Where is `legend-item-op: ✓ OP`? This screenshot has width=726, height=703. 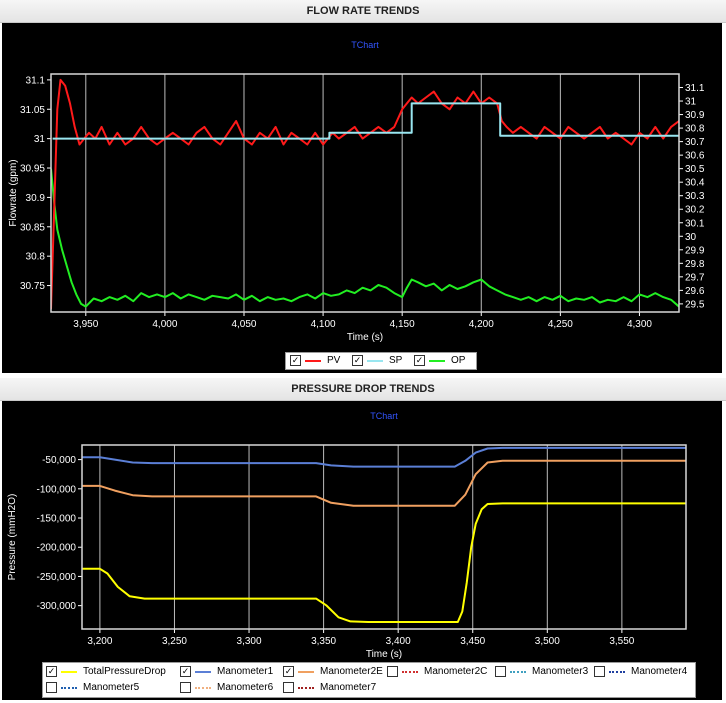
legend-item-op: ✓ OP is located at coordinates (439, 360).